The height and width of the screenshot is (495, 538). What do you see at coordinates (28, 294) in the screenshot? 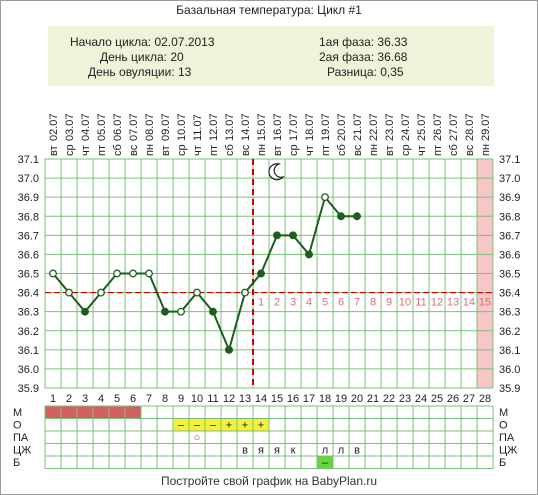
I see `y-tick-label-left: 36.4` at bounding box center [28, 294].